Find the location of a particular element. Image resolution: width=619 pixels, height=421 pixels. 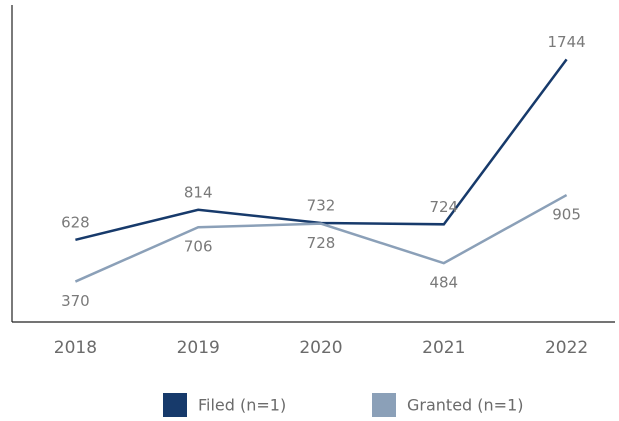

x-tick-label: 2018 is located at coordinates (75, 348).